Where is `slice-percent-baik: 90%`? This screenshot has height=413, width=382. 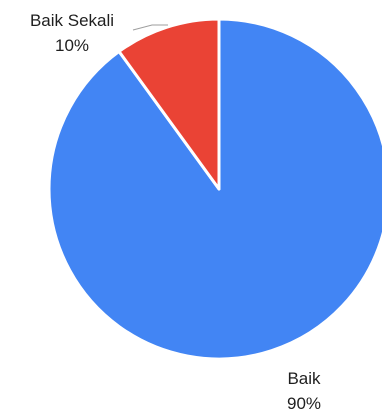 slice-percent-baik: 90% is located at coordinates (304, 403).